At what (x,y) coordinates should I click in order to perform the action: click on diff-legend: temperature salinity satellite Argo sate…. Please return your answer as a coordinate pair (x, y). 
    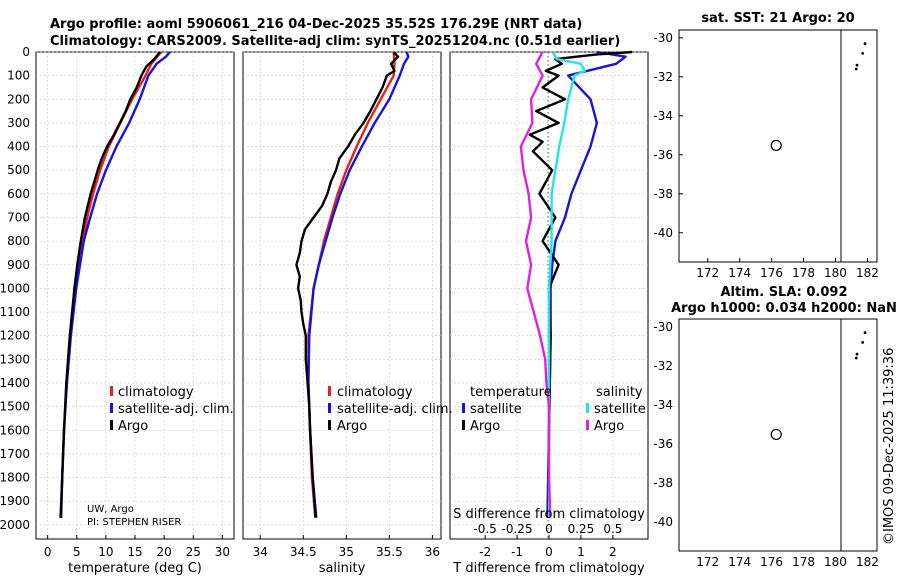
    Looking at the image, I should click on (554, 409).